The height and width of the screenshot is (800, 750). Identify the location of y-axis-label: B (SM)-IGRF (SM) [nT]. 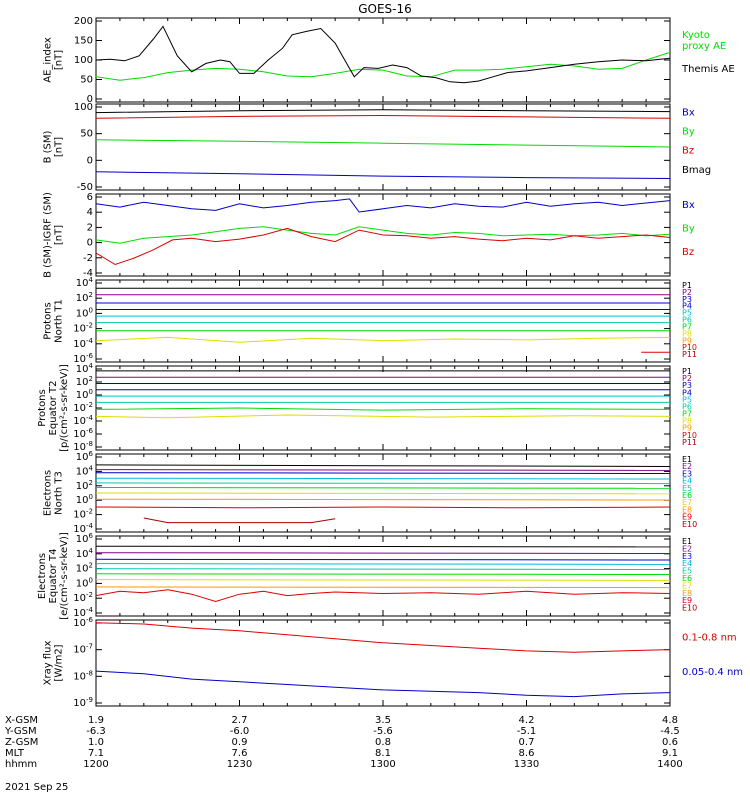
(54, 235).